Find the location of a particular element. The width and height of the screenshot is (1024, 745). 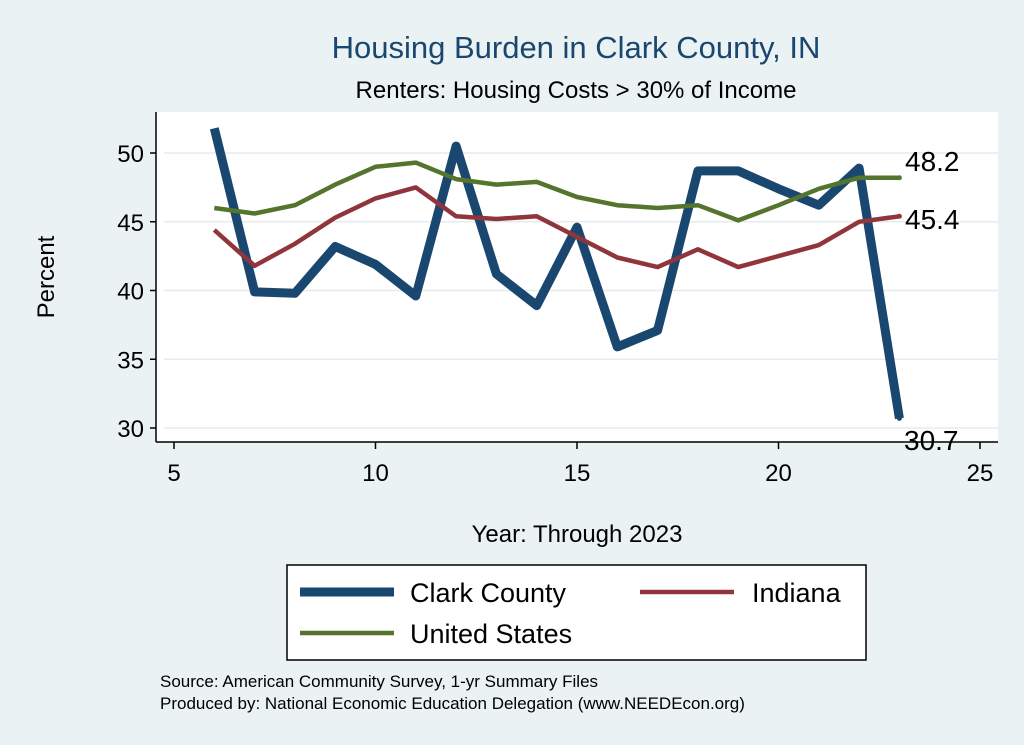

x-tick-label: 20 is located at coordinates (778, 473).